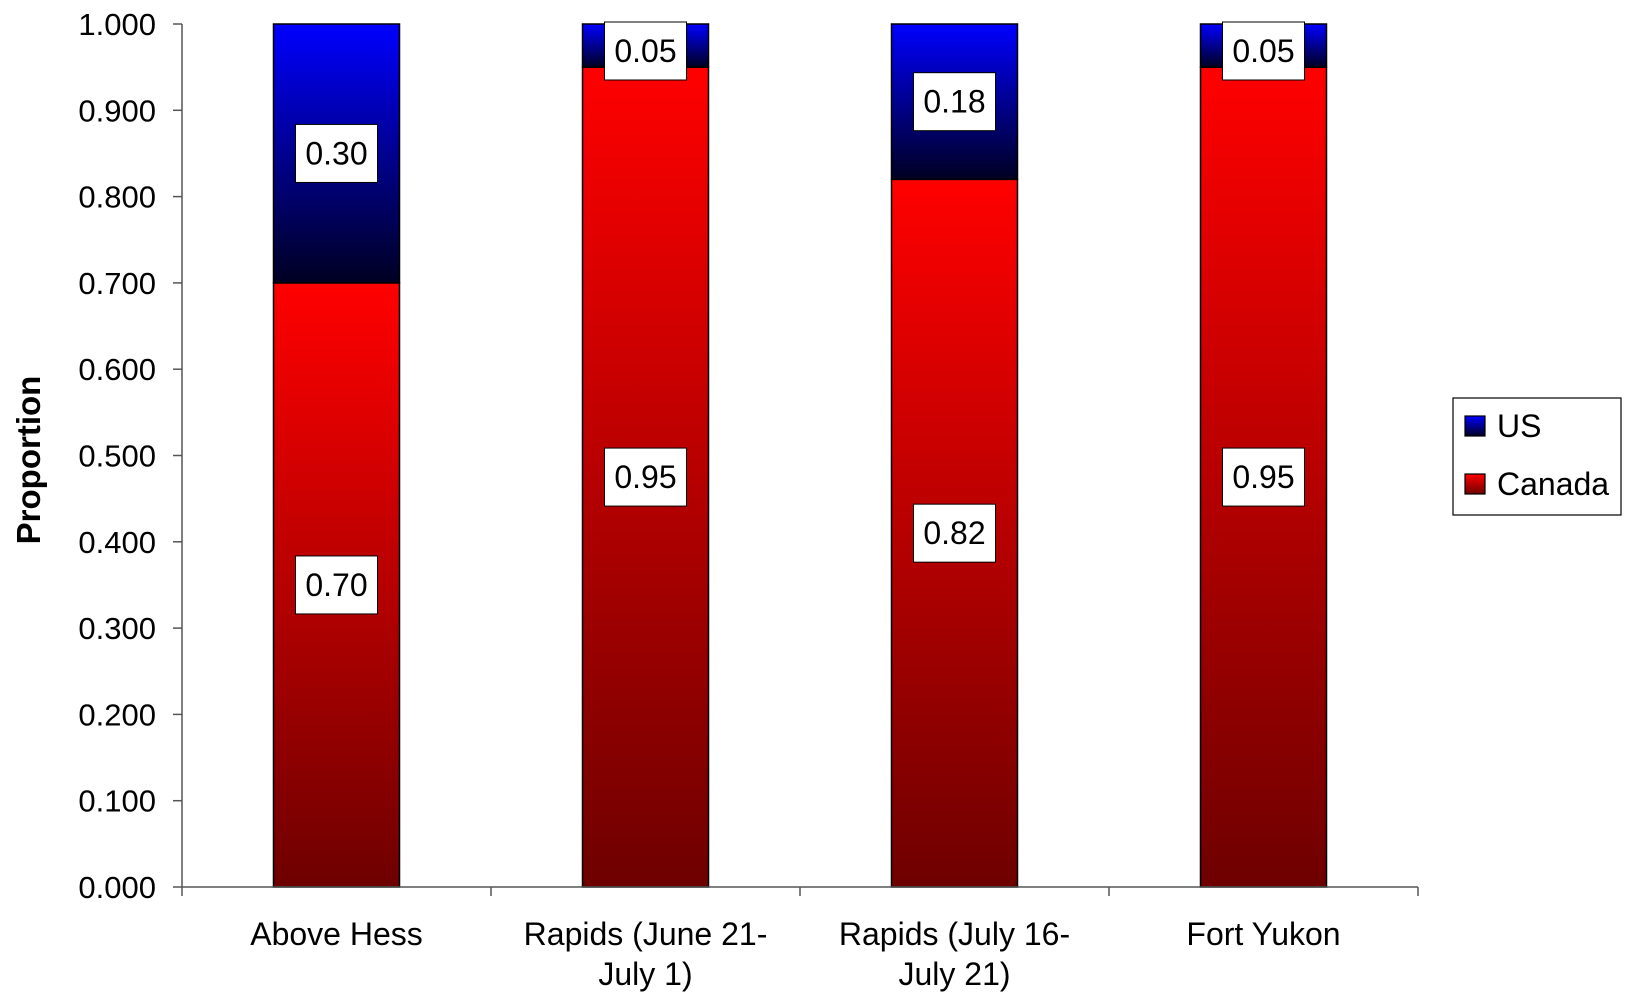 The image size is (1626, 1004). I want to click on data-label-us-3: 0.18, so click(954, 102).